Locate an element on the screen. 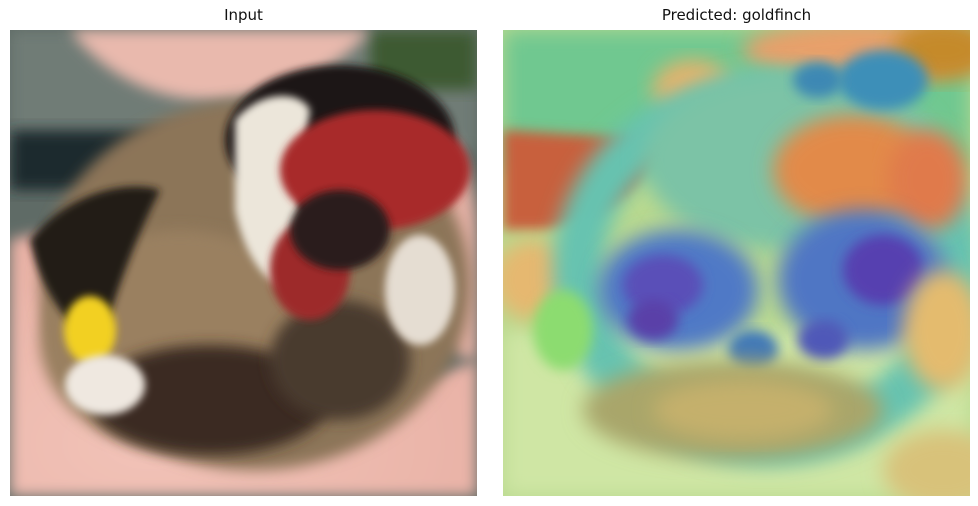  prediction-panel-title: Predicted: goldfinch is located at coordinates (736, 15).